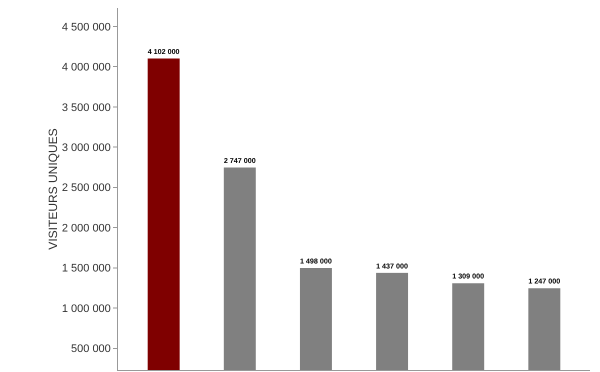  Describe the element at coordinates (86, 308) in the screenshot. I see `y-tick-label: 1 000 000` at that location.